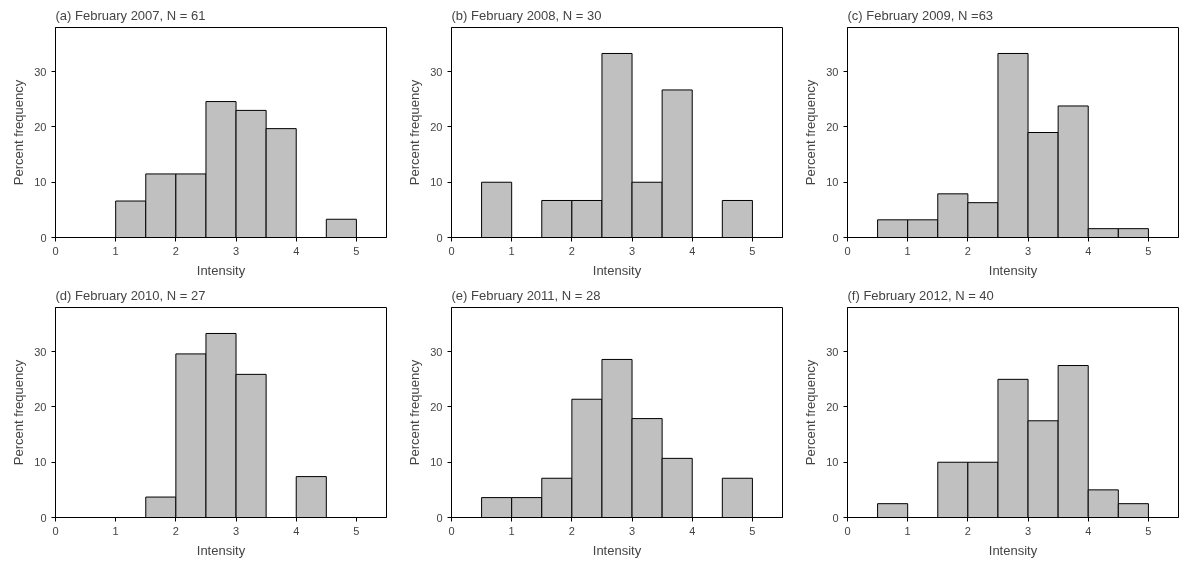  I want to click on chart-title: (b) February 2008, N = 30, so click(526, 15).